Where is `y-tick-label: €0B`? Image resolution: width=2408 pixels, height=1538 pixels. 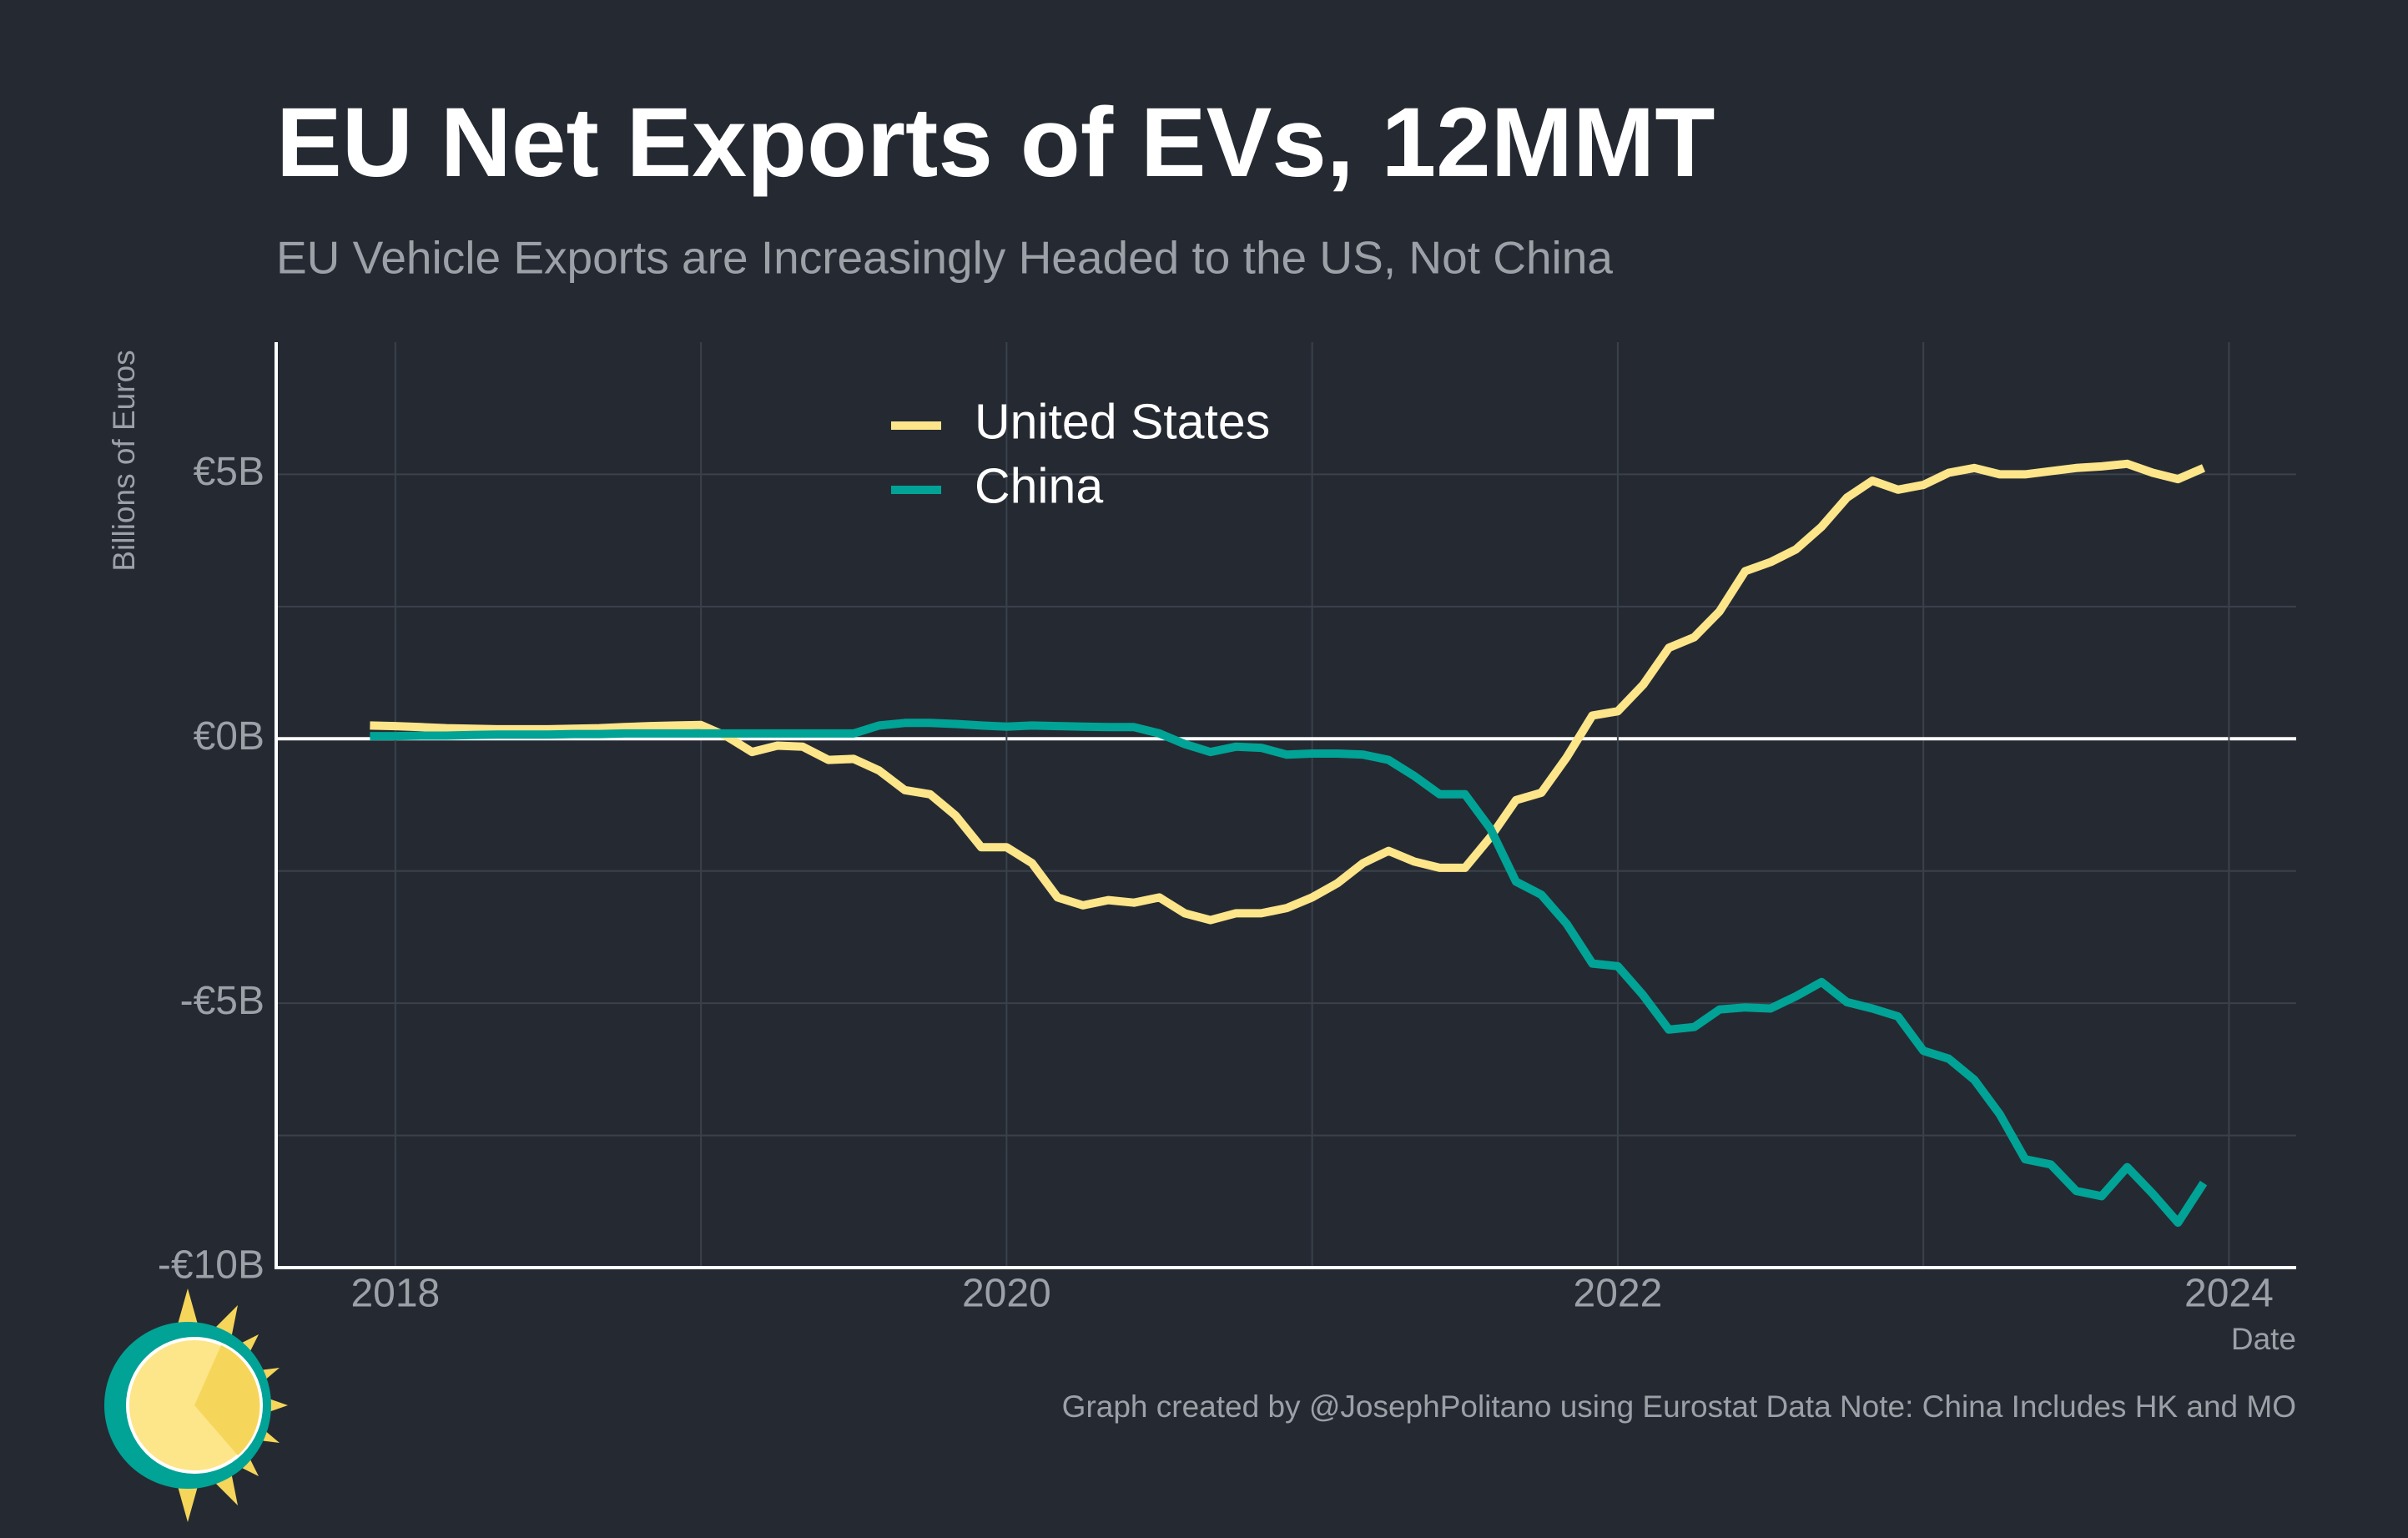
y-tick-label: €0B is located at coordinates (229, 736).